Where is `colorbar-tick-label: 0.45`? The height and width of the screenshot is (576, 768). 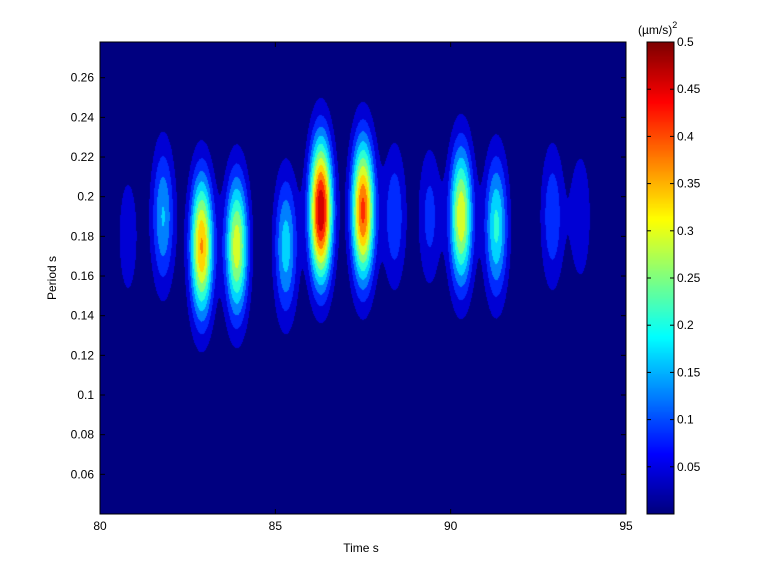 colorbar-tick-label: 0.45 is located at coordinates (689, 89).